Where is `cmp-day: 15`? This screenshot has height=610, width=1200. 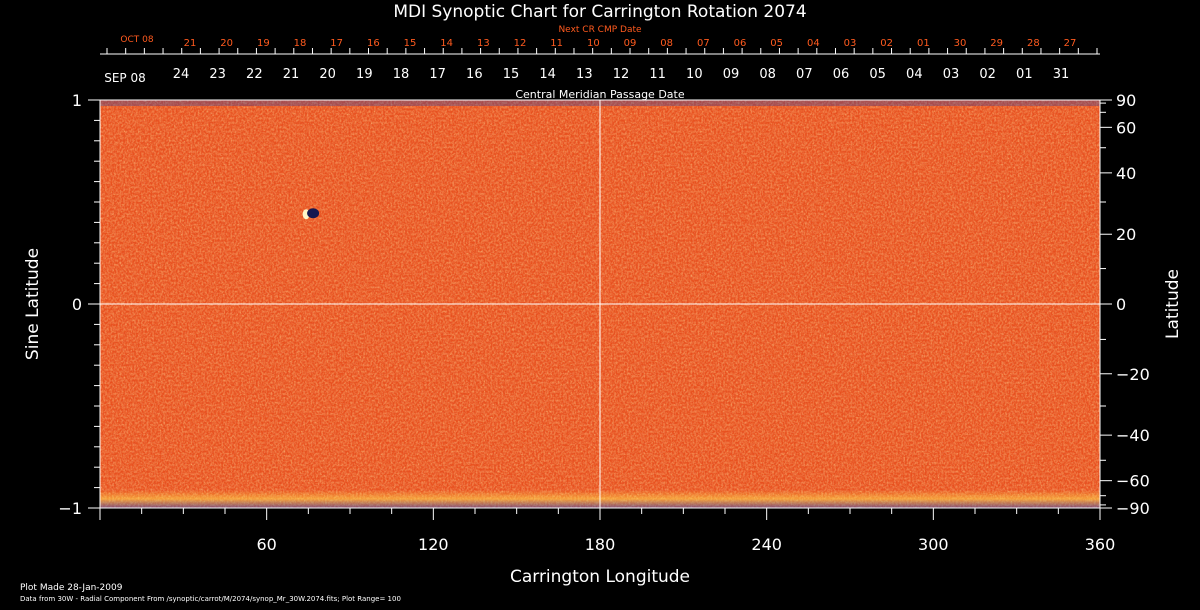 cmp-day: 15 is located at coordinates (511, 74).